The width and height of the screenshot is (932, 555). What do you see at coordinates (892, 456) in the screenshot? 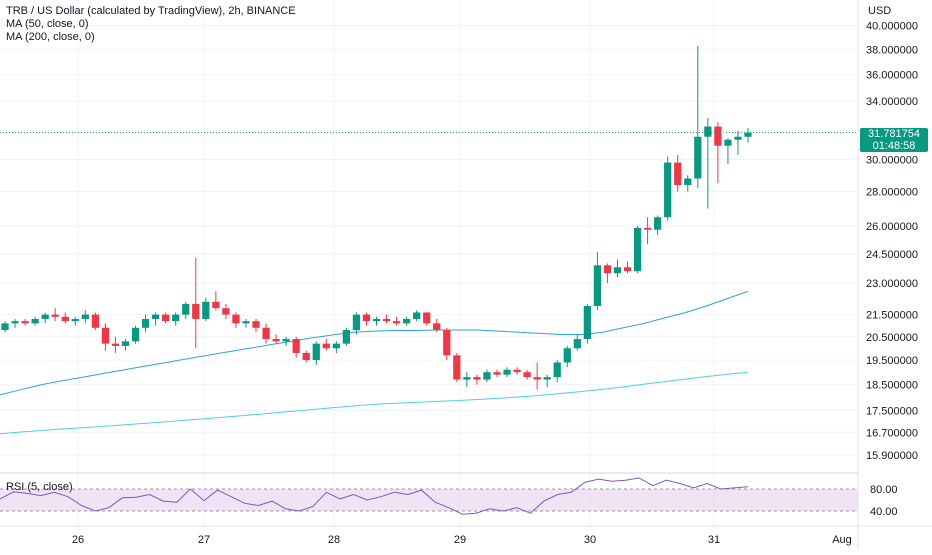
I see `price-tick-label: 15.900000` at bounding box center [892, 456].